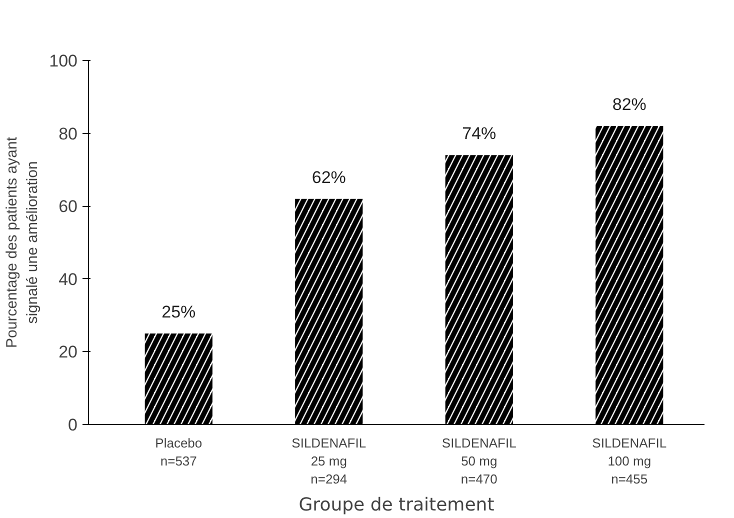  What do you see at coordinates (629, 461) in the screenshot?
I see `x-tick-label: SILDENAFIL 100 mg n=455` at bounding box center [629, 461].